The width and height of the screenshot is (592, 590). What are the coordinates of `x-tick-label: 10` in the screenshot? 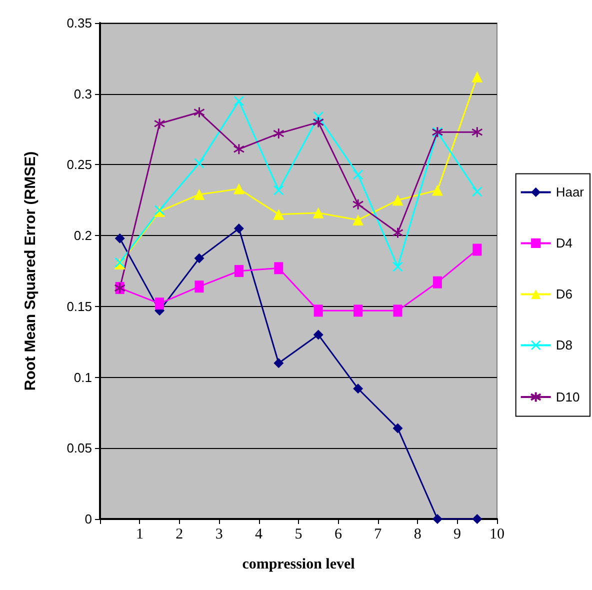 It's located at (497, 534).